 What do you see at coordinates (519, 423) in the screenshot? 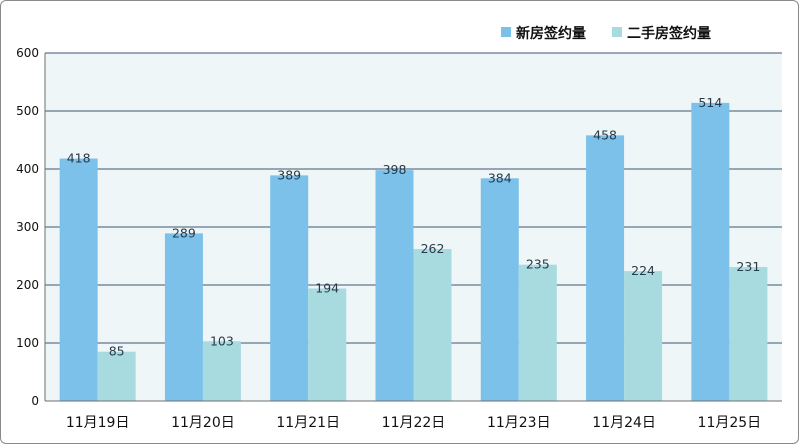
I see `x-tick-label: 11月23日` at bounding box center [519, 423].